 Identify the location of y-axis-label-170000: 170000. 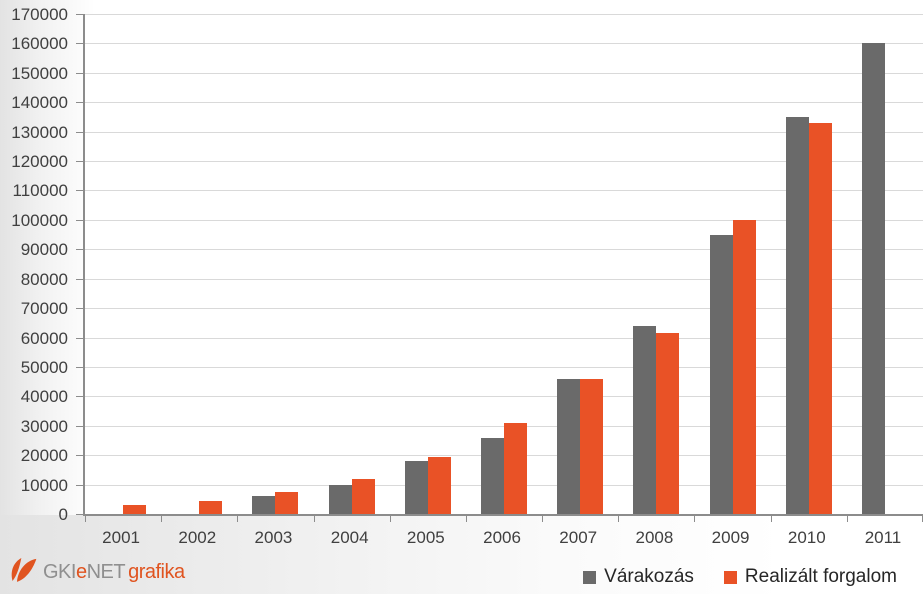
(39, 14).